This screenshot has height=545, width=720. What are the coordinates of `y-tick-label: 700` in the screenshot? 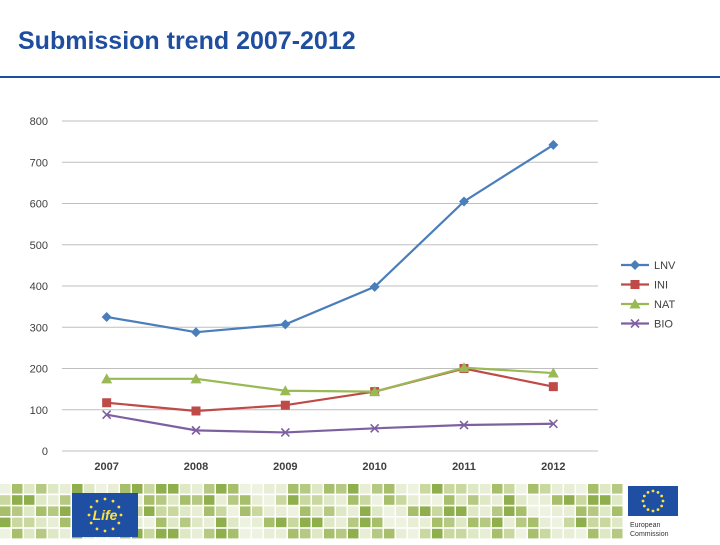 It's located at (39, 163).